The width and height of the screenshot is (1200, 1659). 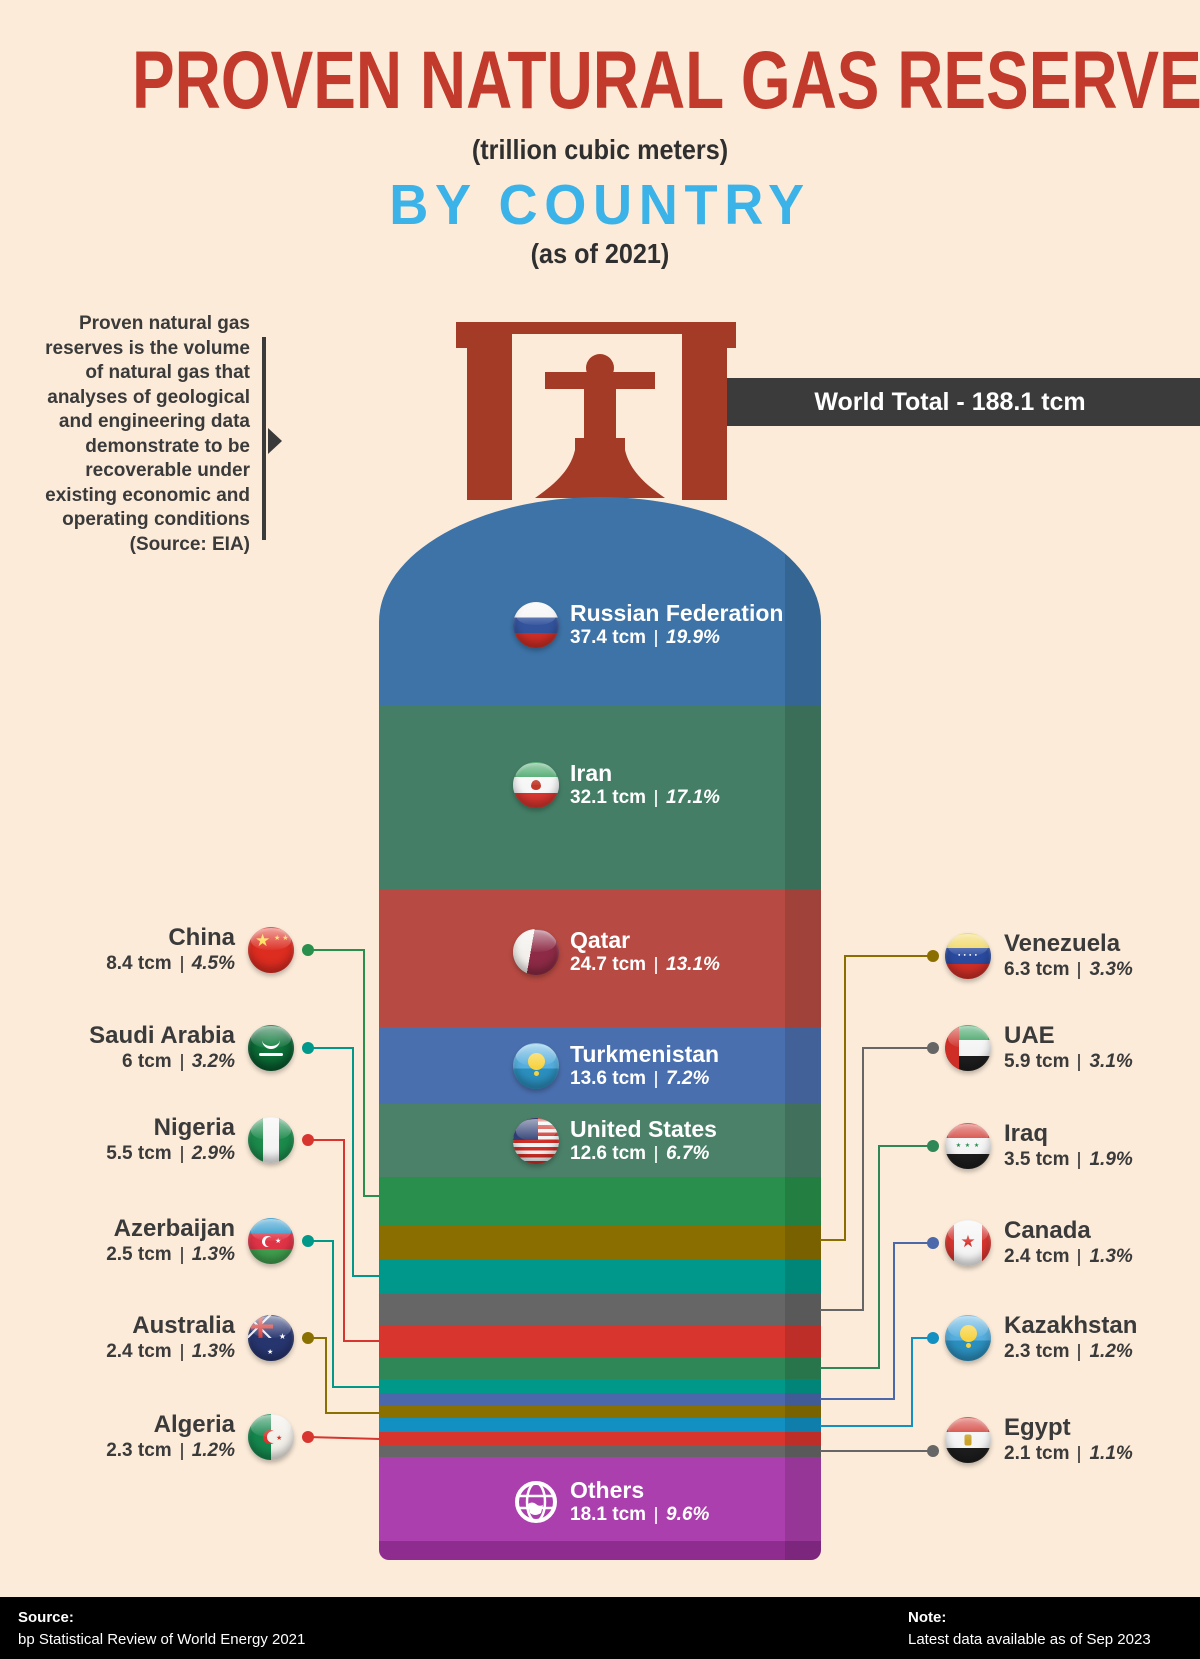 What do you see at coordinates (271, 950) in the screenshot?
I see `china-flag-icon` at bounding box center [271, 950].